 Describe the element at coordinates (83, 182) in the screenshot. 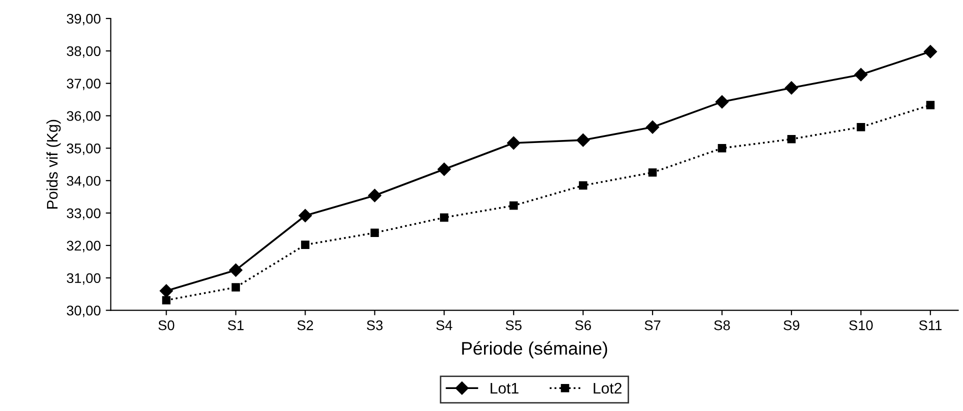

I see `y-tick-label: 34,00` at that location.